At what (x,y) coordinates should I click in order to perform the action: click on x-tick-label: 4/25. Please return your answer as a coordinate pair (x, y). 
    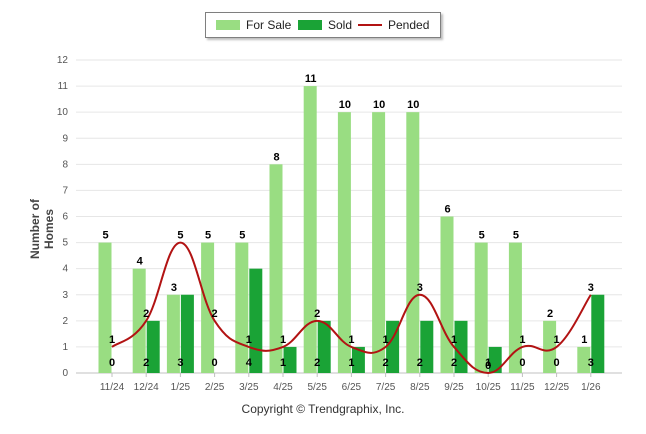
    Looking at the image, I should click on (283, 387).